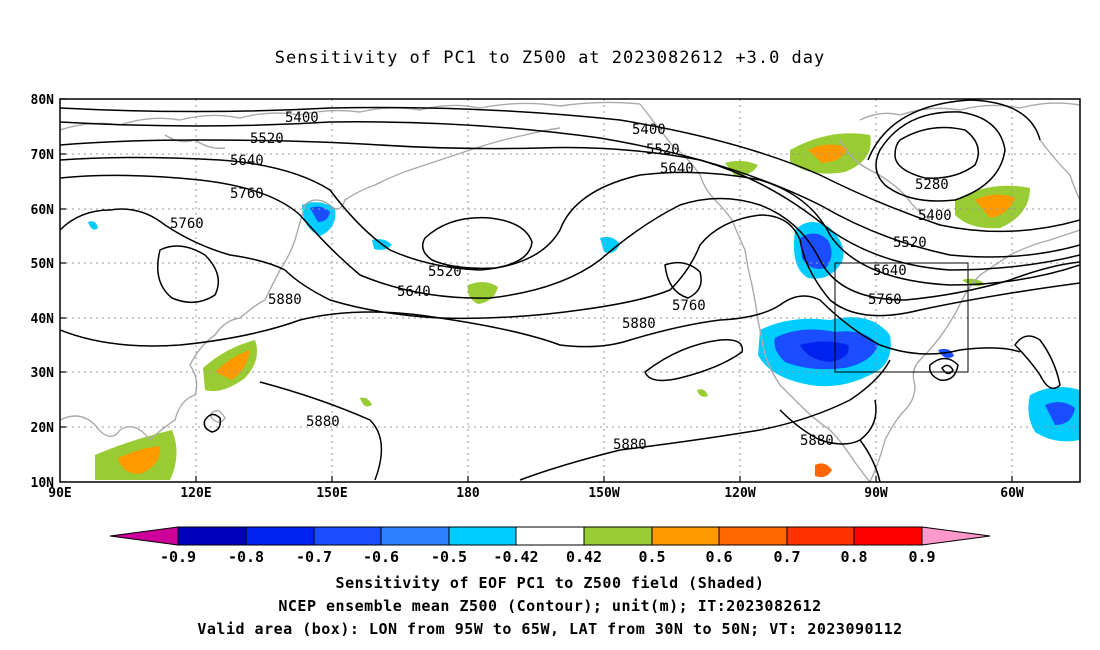 Image resolution: width=1100 pixels, height=650 pixels. Describe the element at coordinates (901, 317) in the screenshot. I see `valid-area-box` at that location.